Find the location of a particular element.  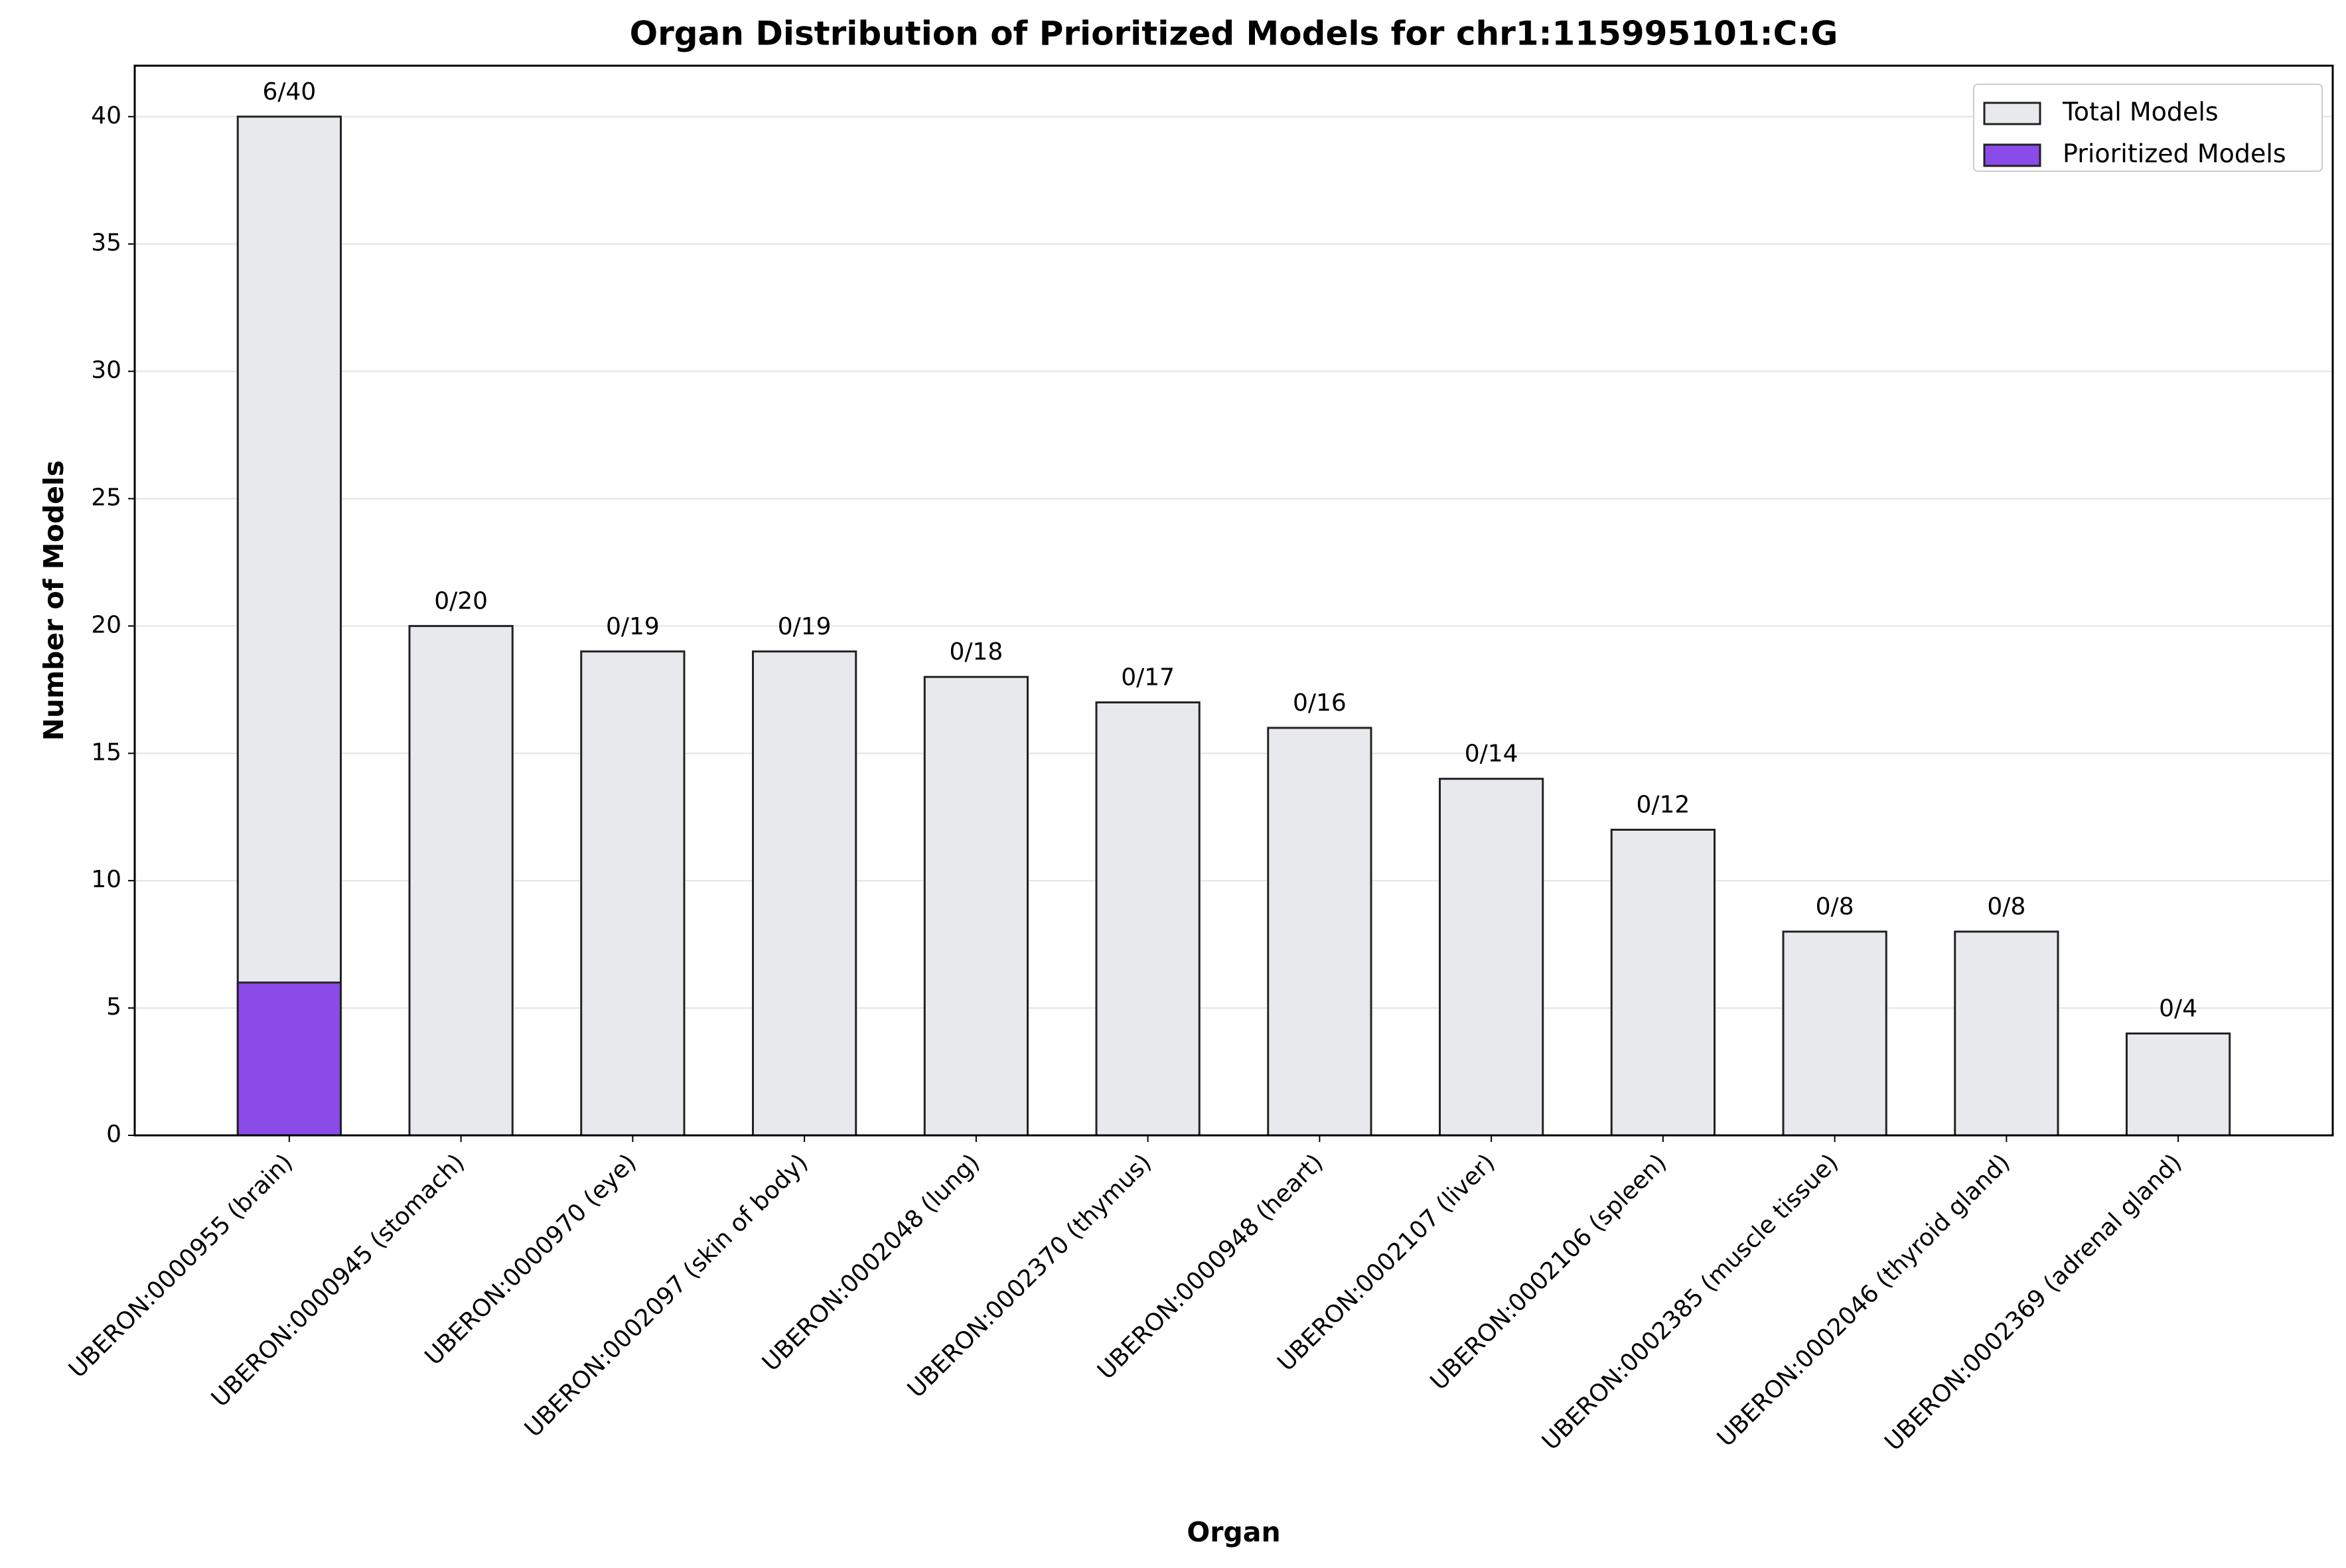

y-tick-label: 20 is located at coordinates (106, 624).